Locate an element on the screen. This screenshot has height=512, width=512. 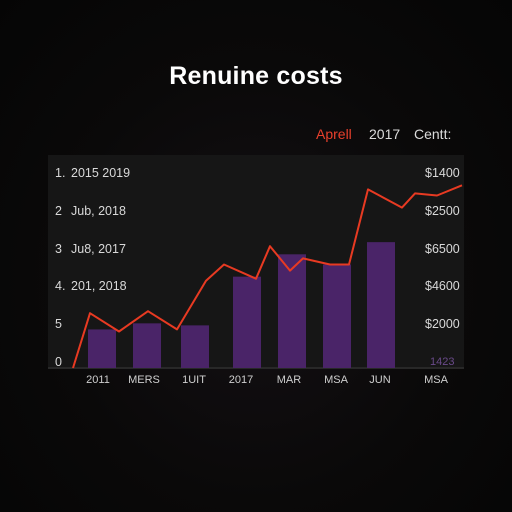
right-label-0: $1400 is located at coordinates (442, 173).